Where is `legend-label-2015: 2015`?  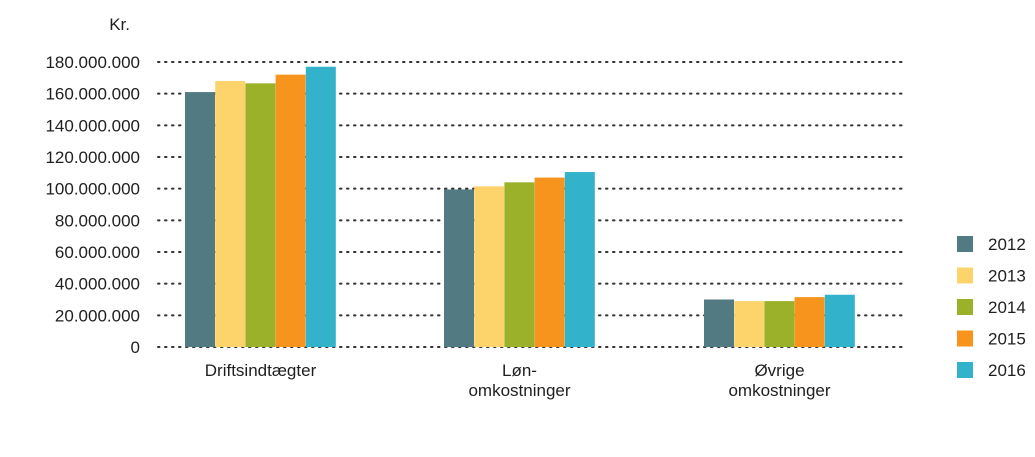 legend-label-2015: 2015 is located at coordinates (1007, 339).